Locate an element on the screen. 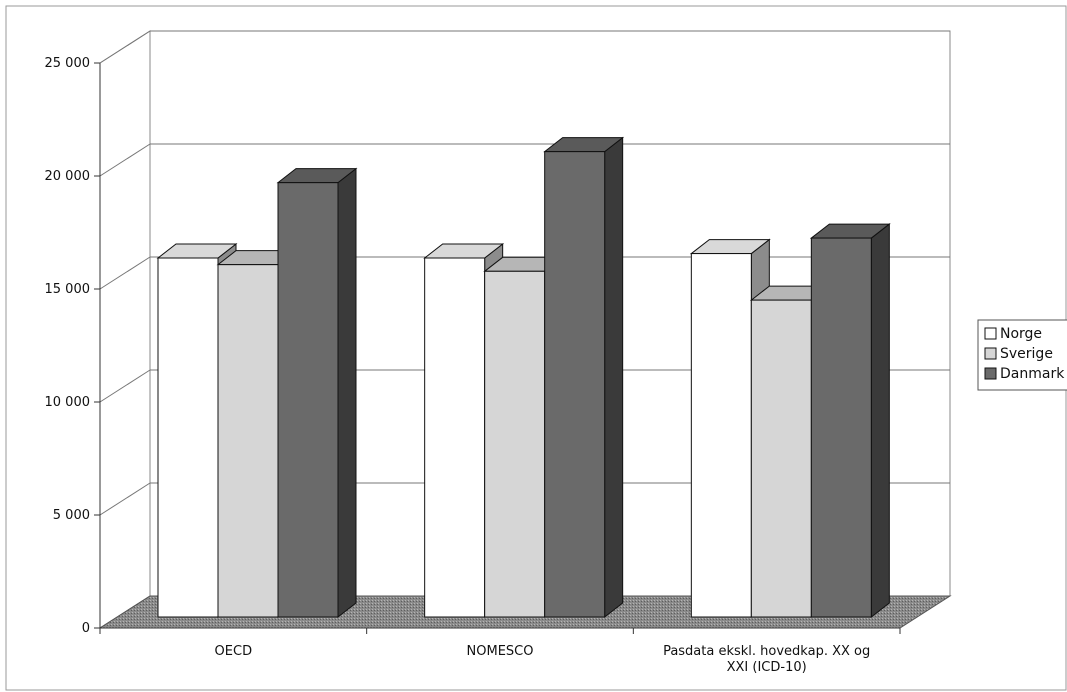 The width and height of the screenshot is (1067, 692). x-tick-label-line: NOMESCO is located at coordinates (500, 651).